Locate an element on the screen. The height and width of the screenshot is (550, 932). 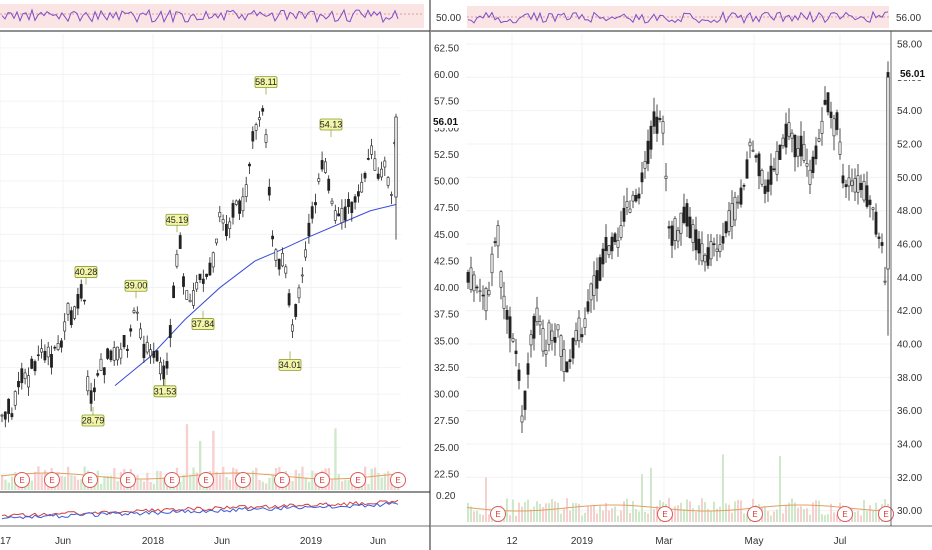
left-annotation-label: 39.00 is located at coordinates (136, 286).